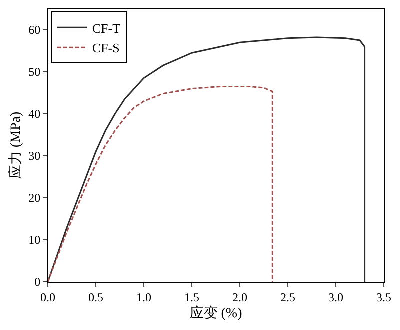  Describe the element at coordinates (34, 30) in the screenshot. I see `y-tick-label: 60` at that location.